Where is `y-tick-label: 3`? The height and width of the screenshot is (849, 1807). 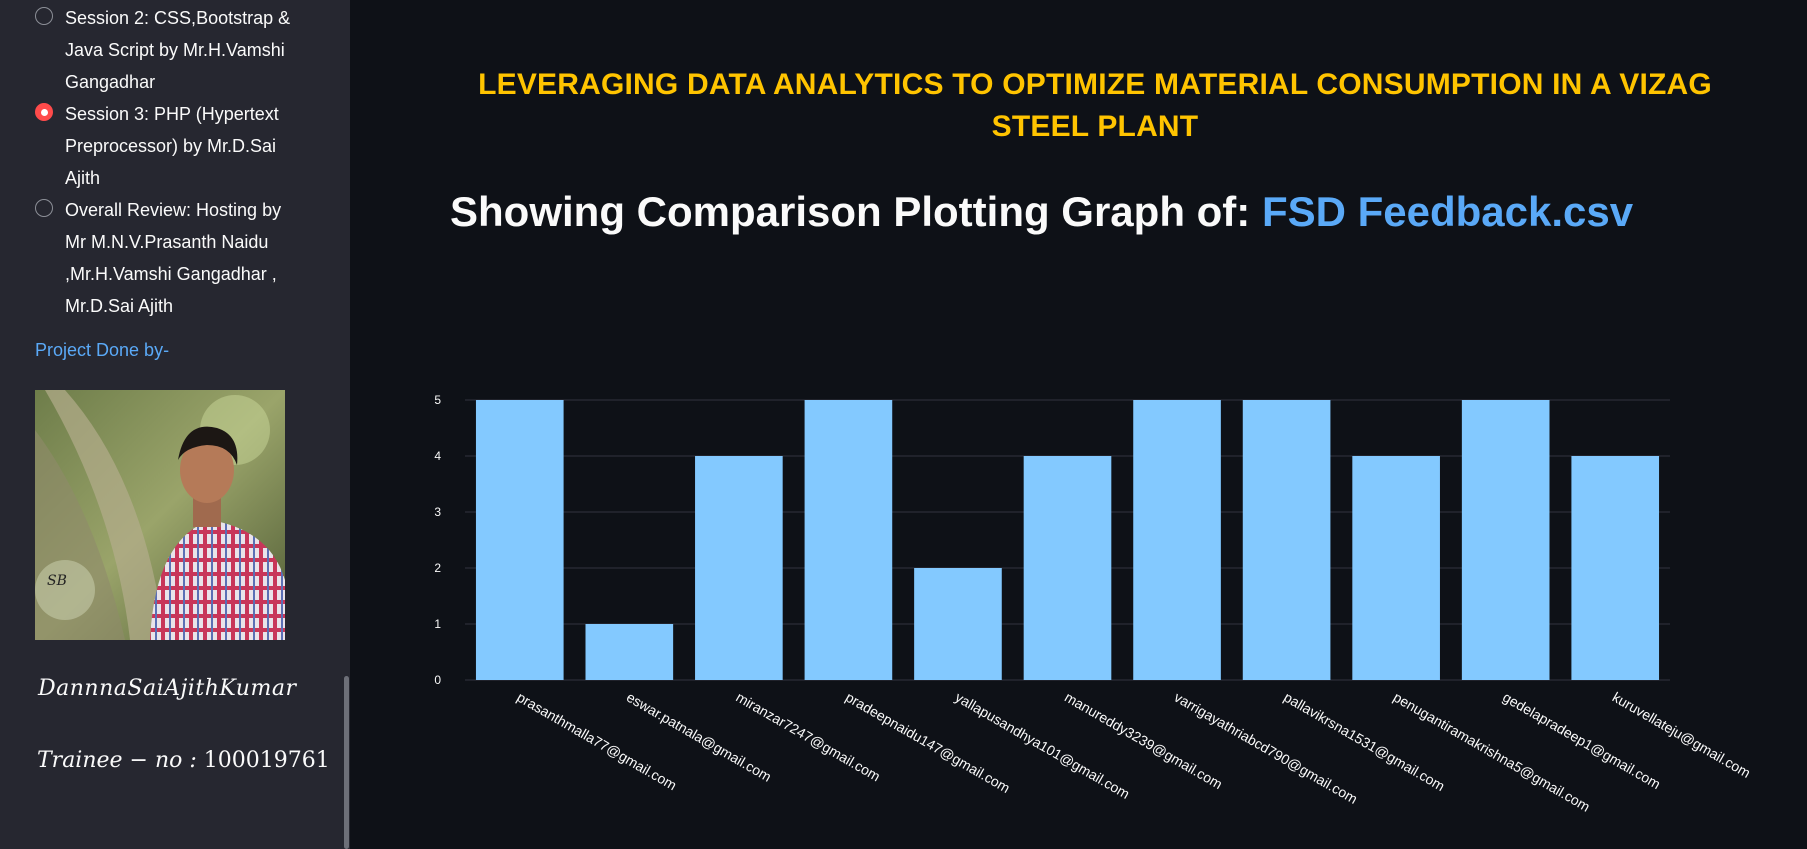
y-tick-label: 3 is located at coordinates (437, 512).